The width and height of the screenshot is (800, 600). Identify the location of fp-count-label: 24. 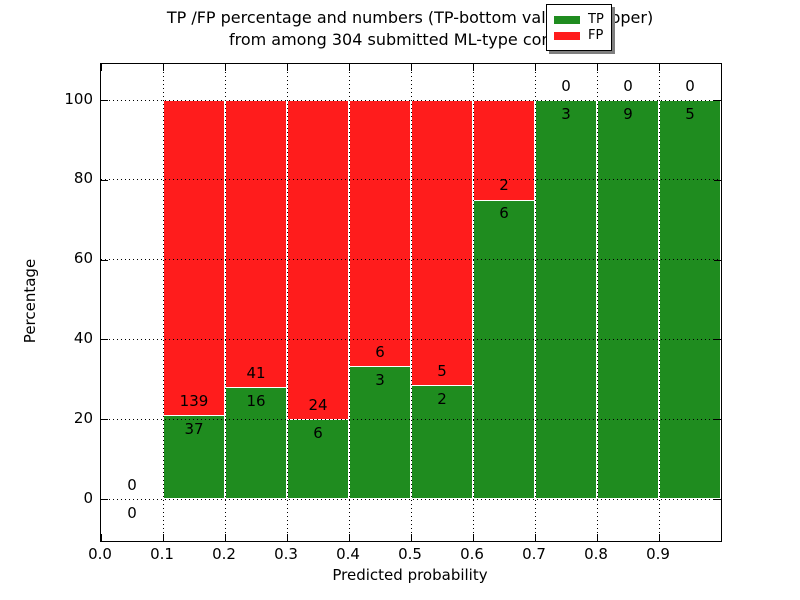
(318, 404).